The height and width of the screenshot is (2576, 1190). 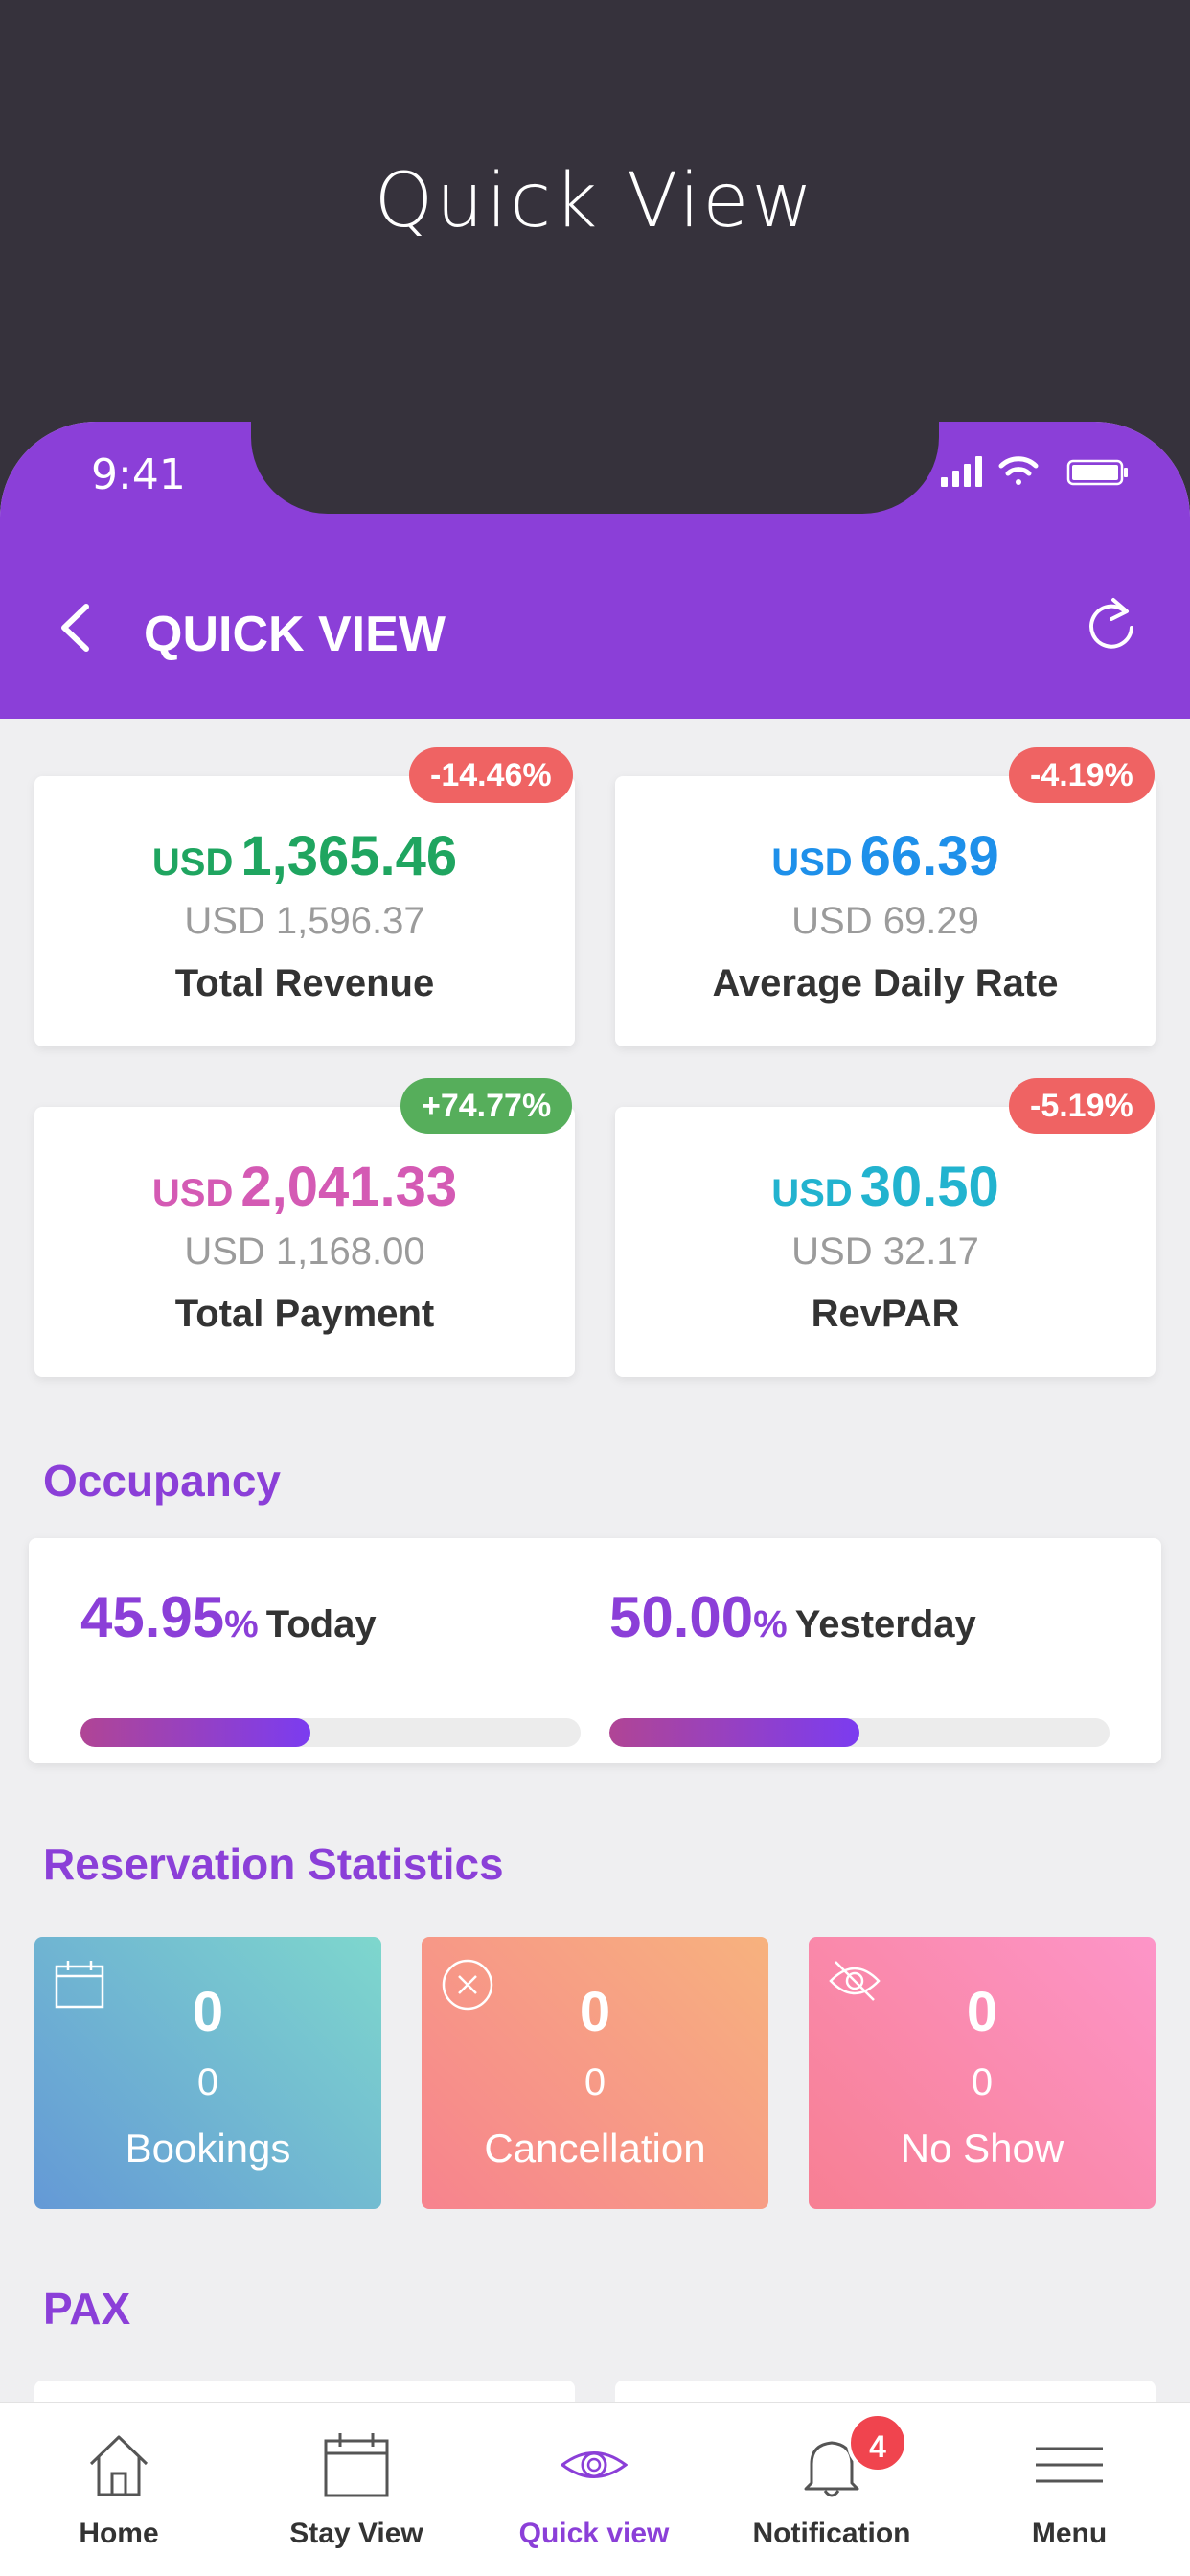 What do you see at coordinates (295, 634) in the screenshot?
I see `page-title: QUICK VIEW` at bounding box center [295, 634].